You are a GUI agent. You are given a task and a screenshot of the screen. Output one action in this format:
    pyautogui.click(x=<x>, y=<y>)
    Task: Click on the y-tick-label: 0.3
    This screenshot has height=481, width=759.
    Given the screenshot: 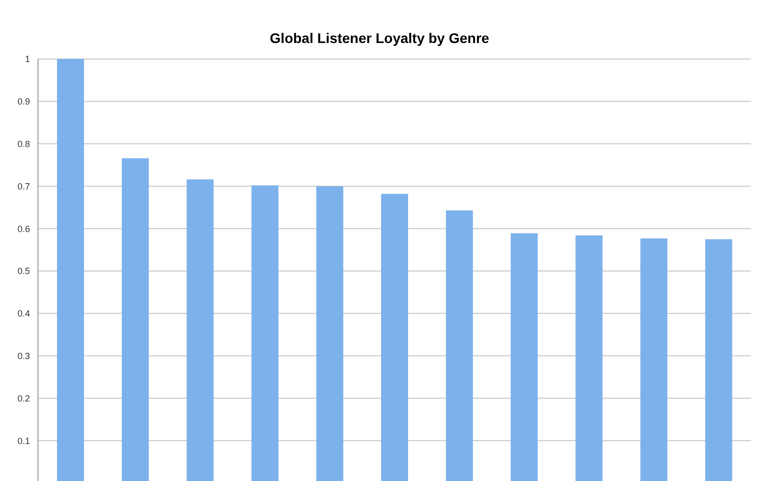 What is the action you would take?
    pyautogui.click(x=23, y=355)
    